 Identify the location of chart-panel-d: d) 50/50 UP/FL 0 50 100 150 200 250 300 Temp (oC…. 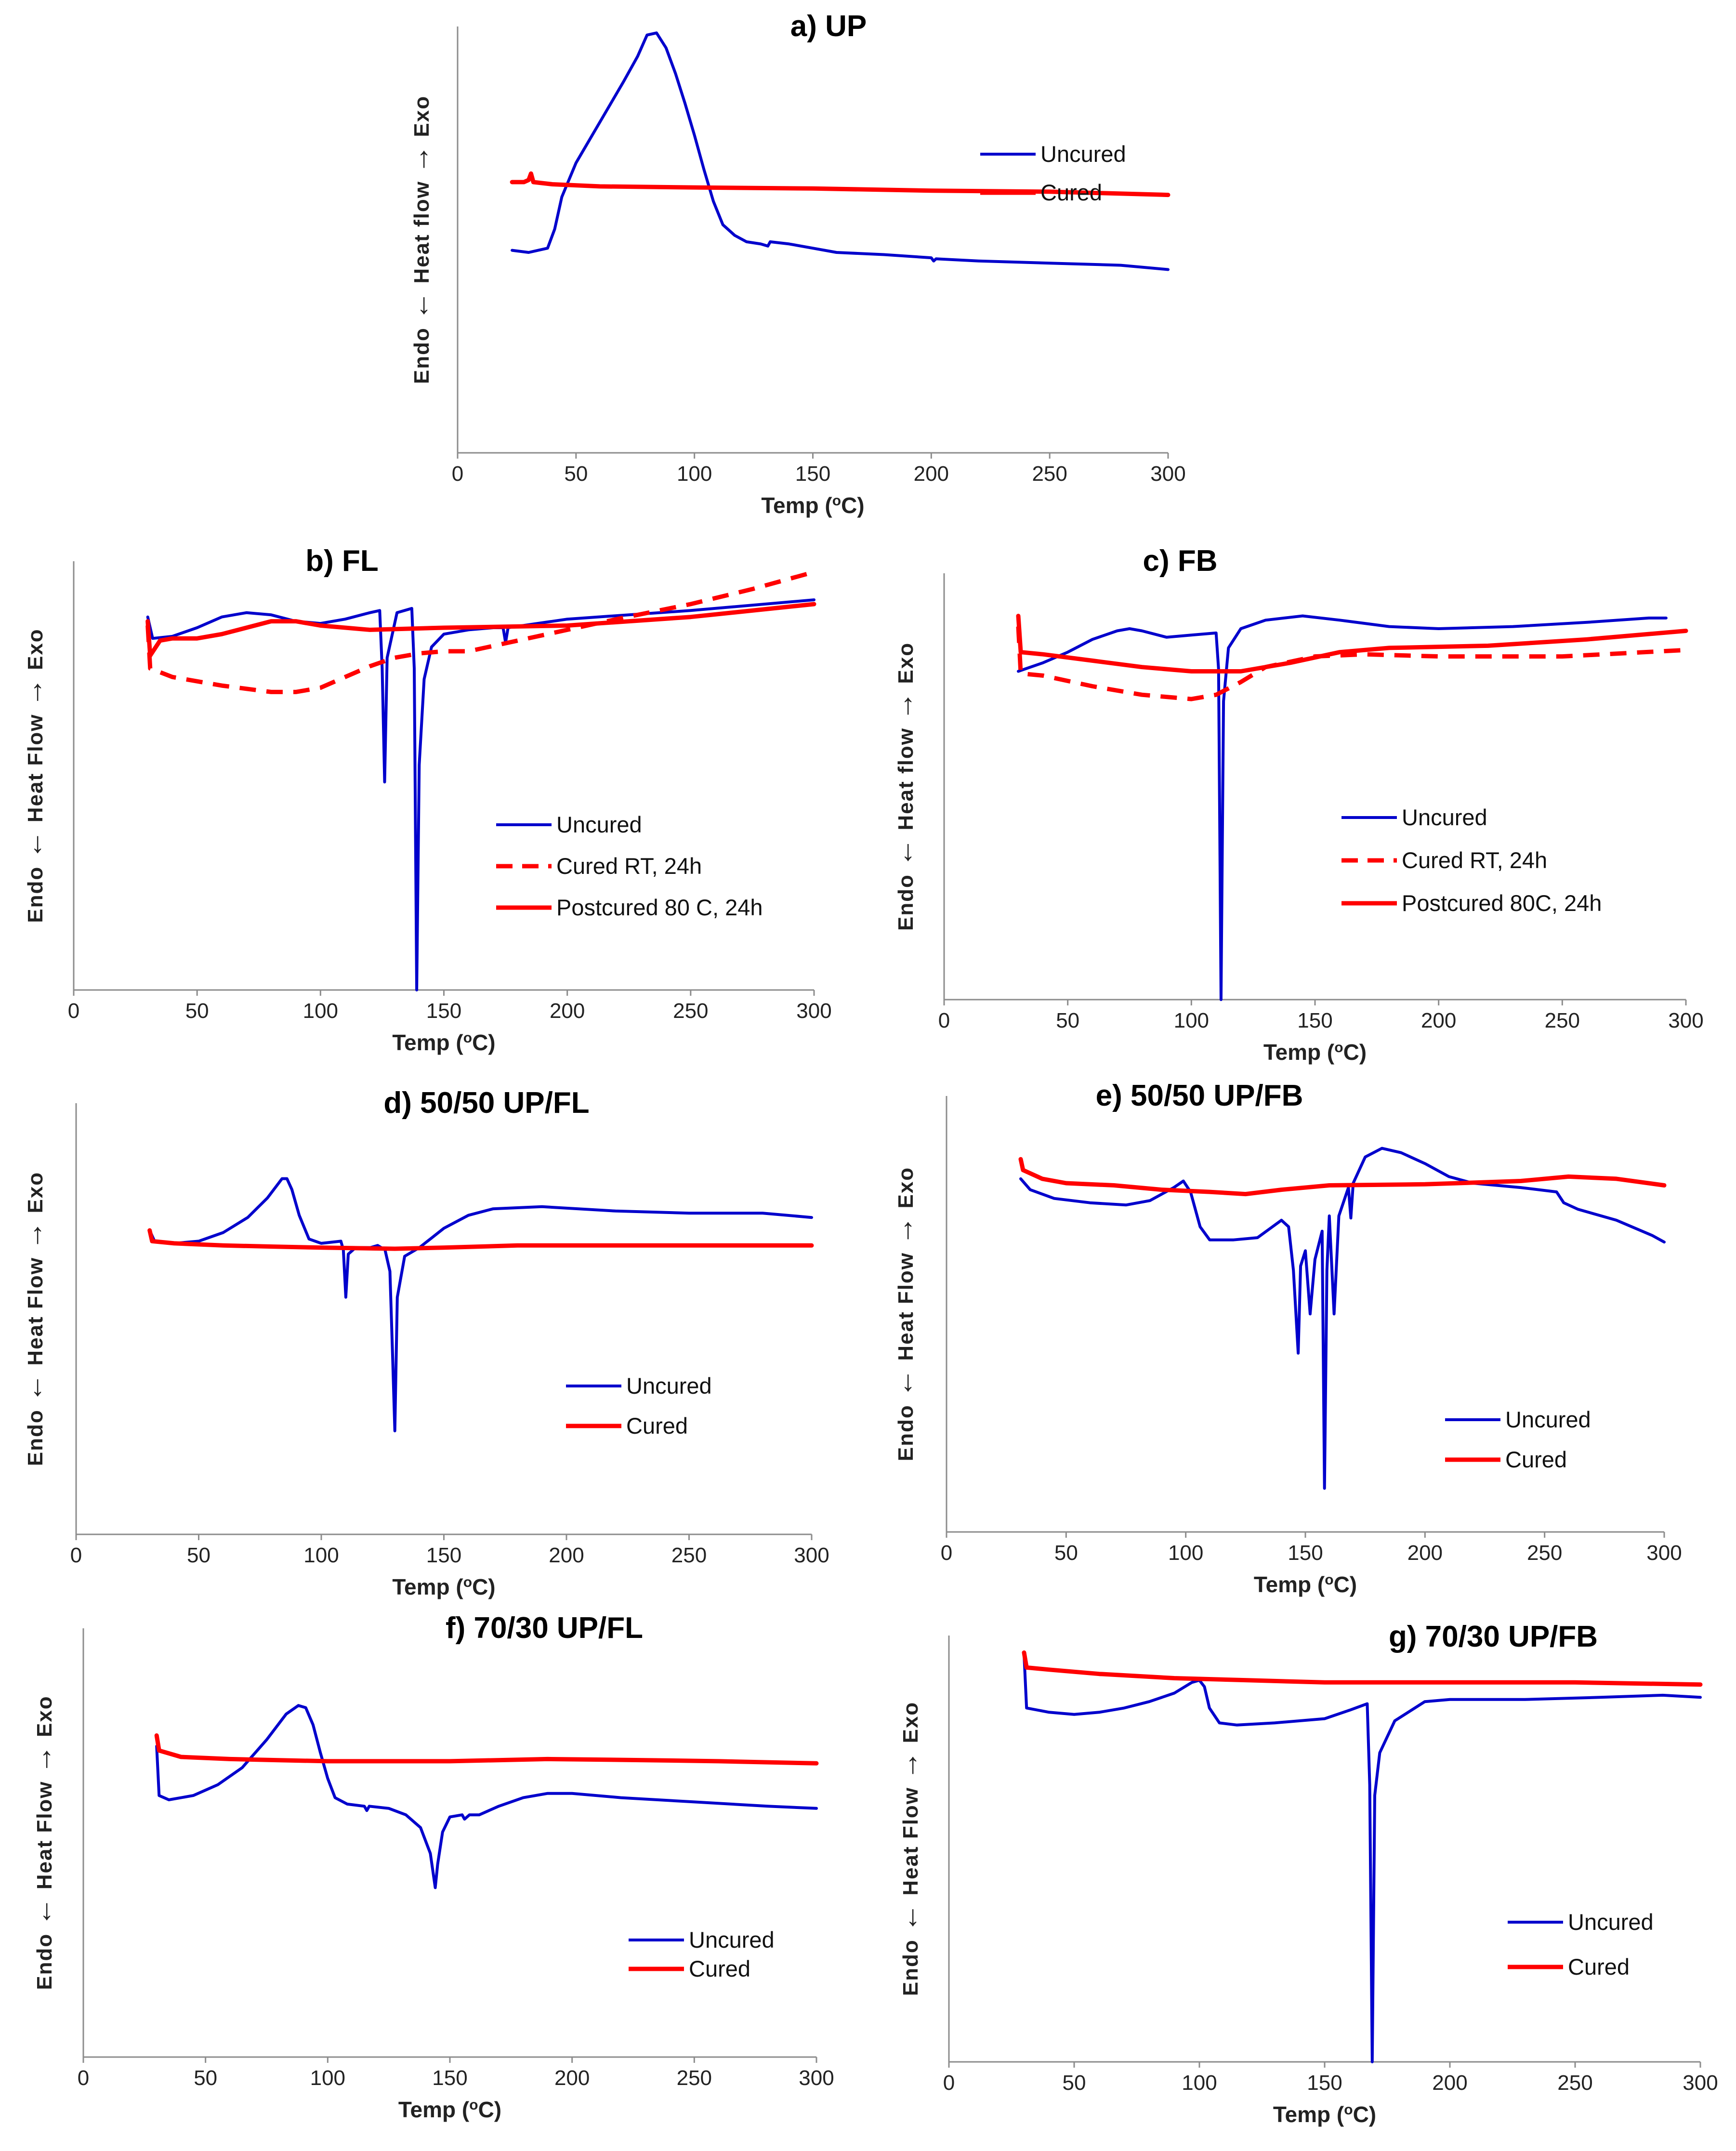
(422, 1342).